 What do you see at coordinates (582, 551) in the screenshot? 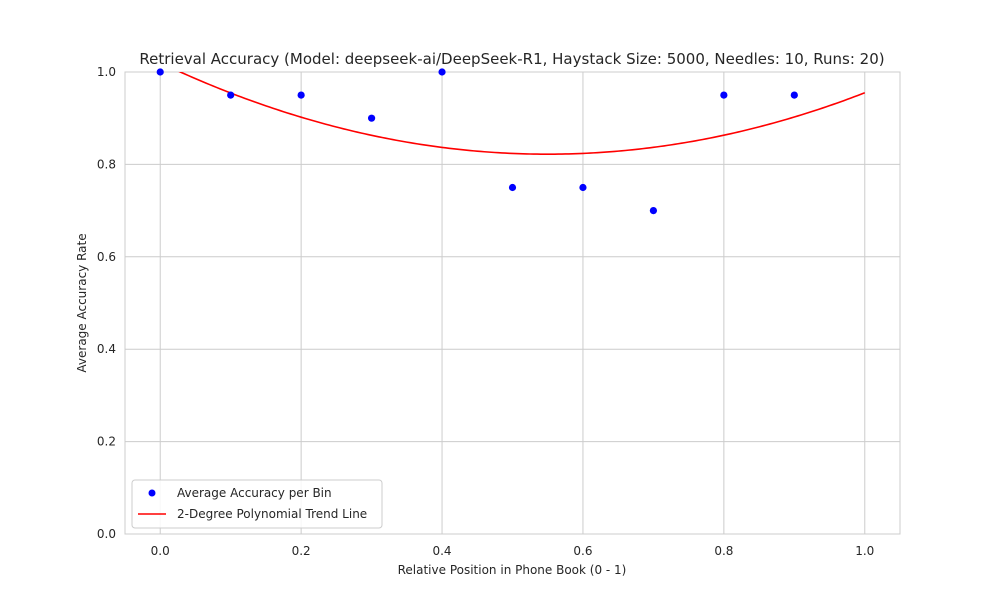
I see `x-tick-label: 0.6` at bounding box center [582, 551].